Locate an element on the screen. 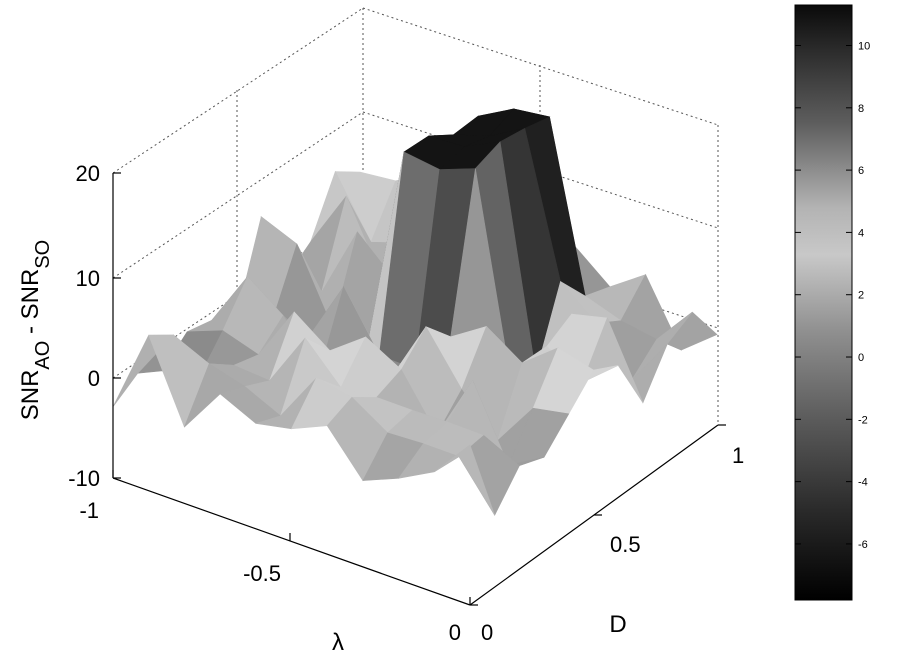  z-tick-10: 10 is located at coordinates (88, 278).